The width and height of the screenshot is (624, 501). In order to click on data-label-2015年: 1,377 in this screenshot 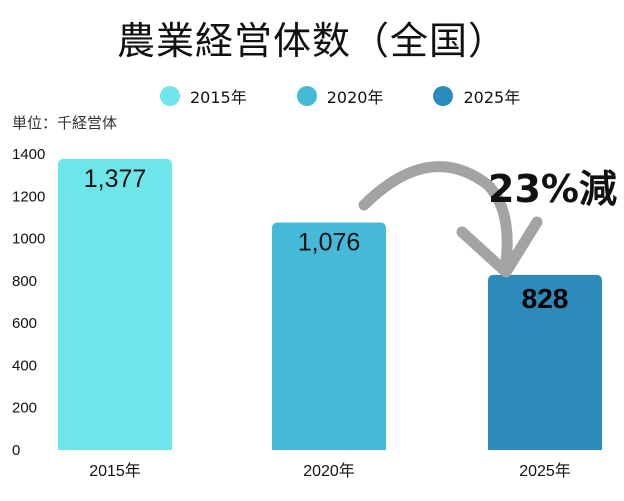, I will do `click(115, 179)`.